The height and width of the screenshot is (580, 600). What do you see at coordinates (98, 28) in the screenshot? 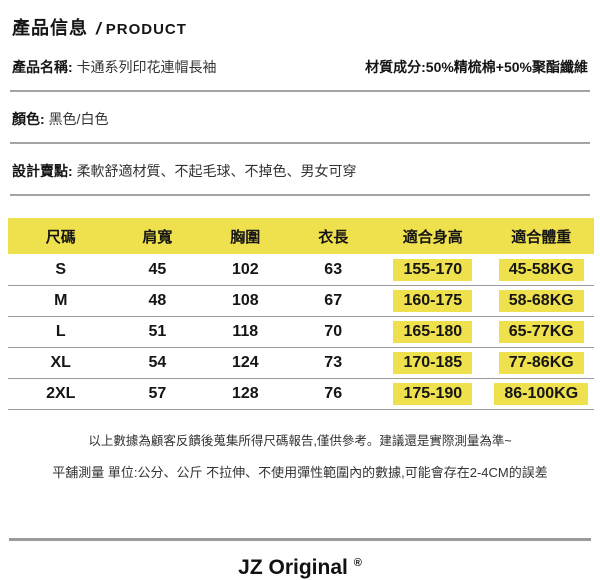
I see `slash-icon: /` at bounding box center [98, 28].